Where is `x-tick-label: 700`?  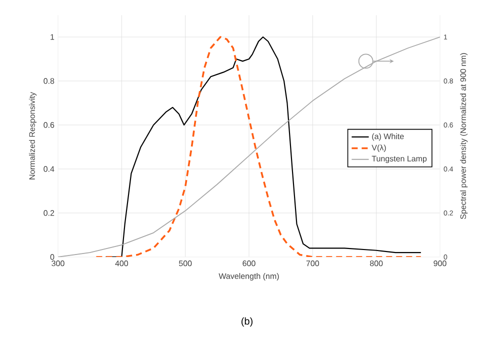
x-tick-label: 700 is located at coordinates (313, 263).